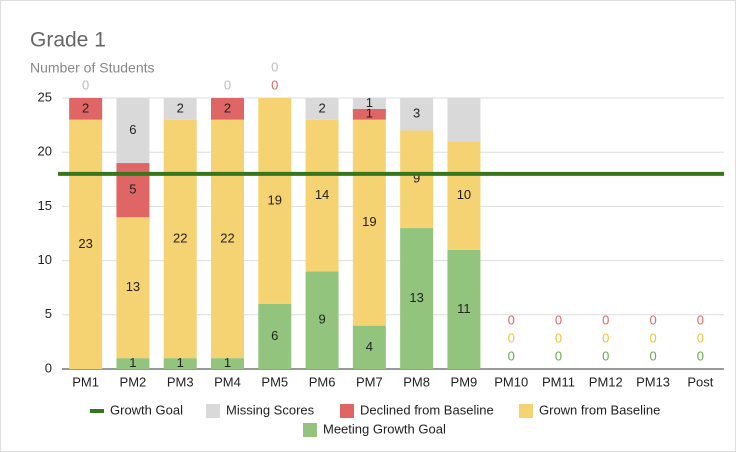 This screenshot has height=452, width=736. What do you see at coordinates (180, 381) in the screenshot?
I see `x-tick-label: PM3` at bounding box center [180, 381].